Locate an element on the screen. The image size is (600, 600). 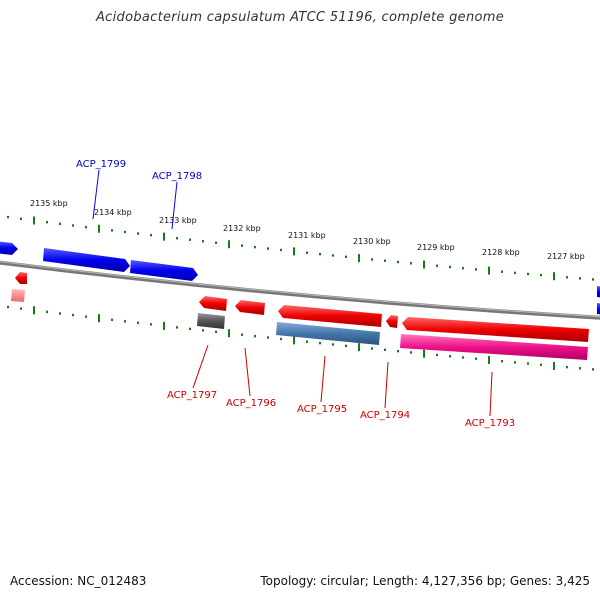
gene-block-acp-1795-steel is located at coordinates (328, 333).